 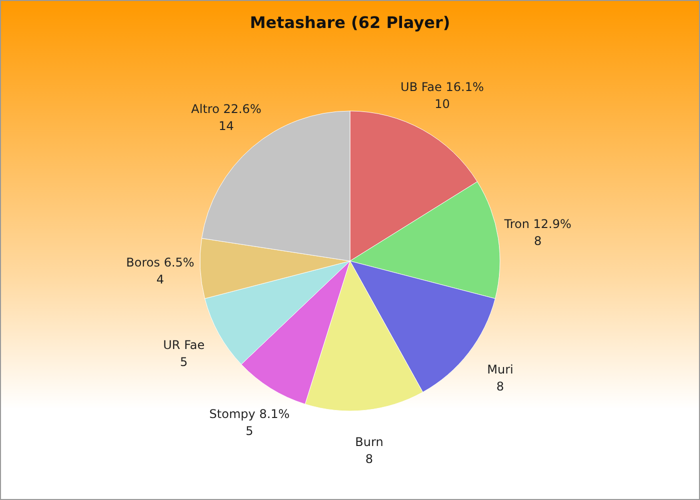 I want to click on data-label: 4, so click(x=160, y=279).